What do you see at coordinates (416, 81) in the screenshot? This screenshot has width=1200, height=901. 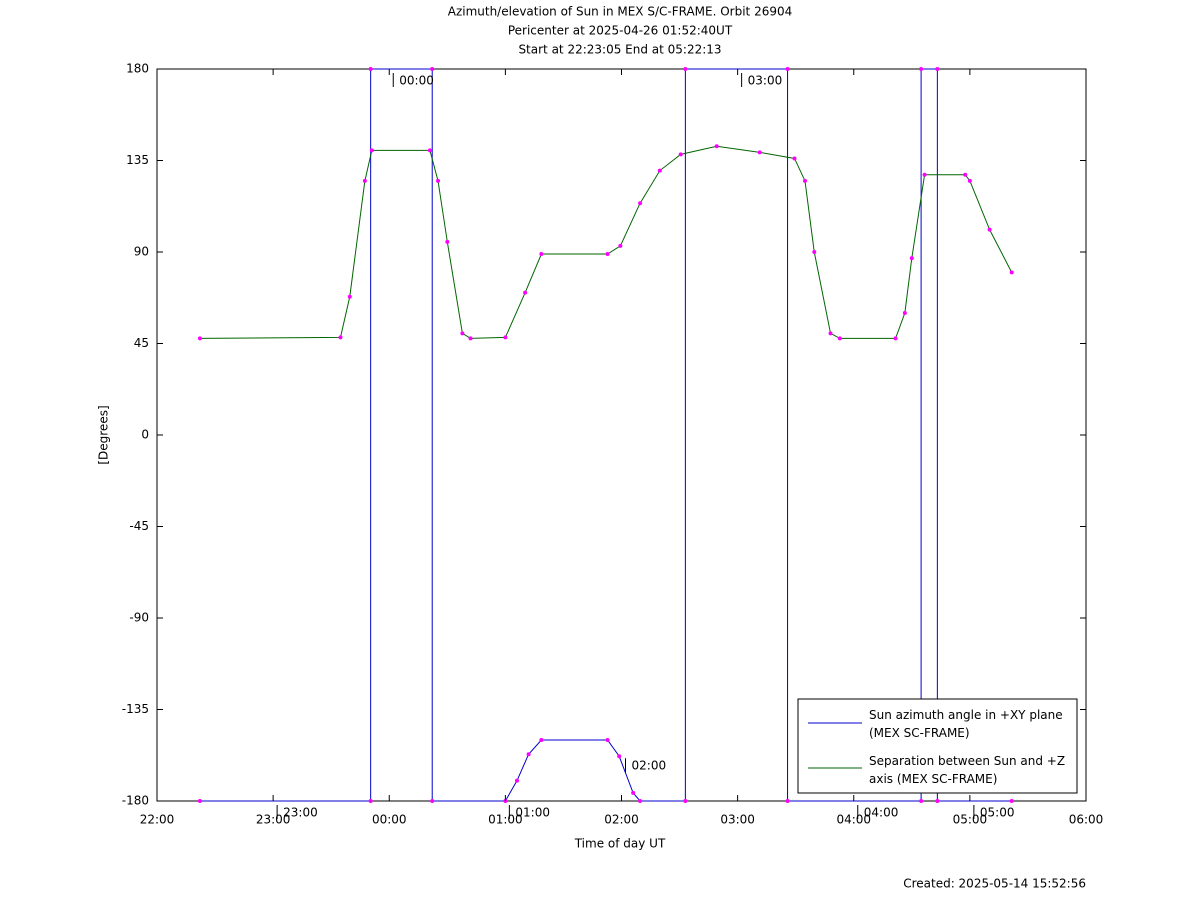 I see `annotation: 00:00` at bounding box center [416, 81].